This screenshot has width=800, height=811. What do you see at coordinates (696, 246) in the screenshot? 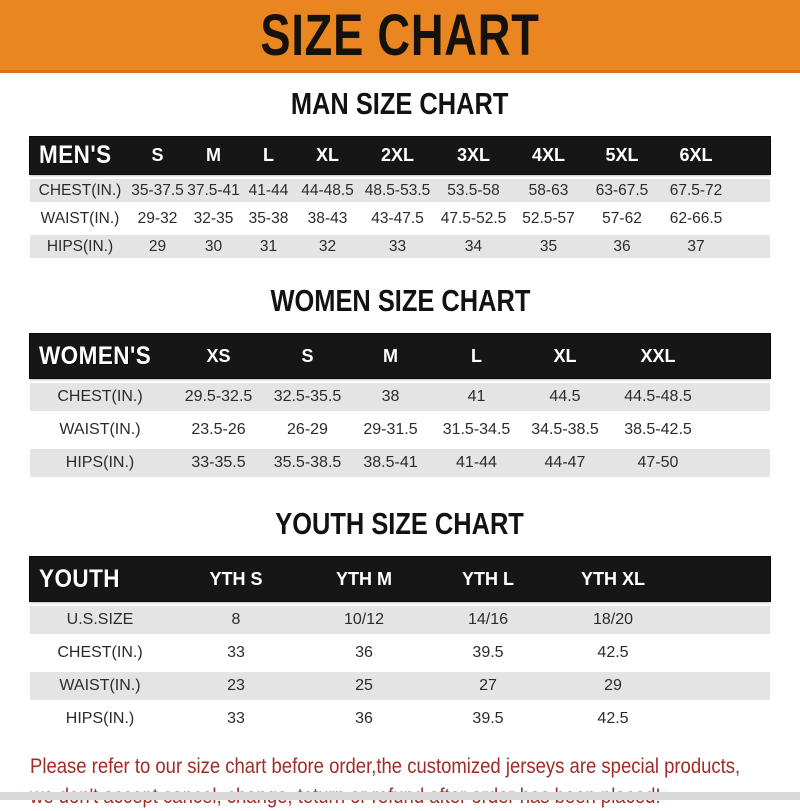
I see `cell-value: 37` at bounding box center [696, 246].